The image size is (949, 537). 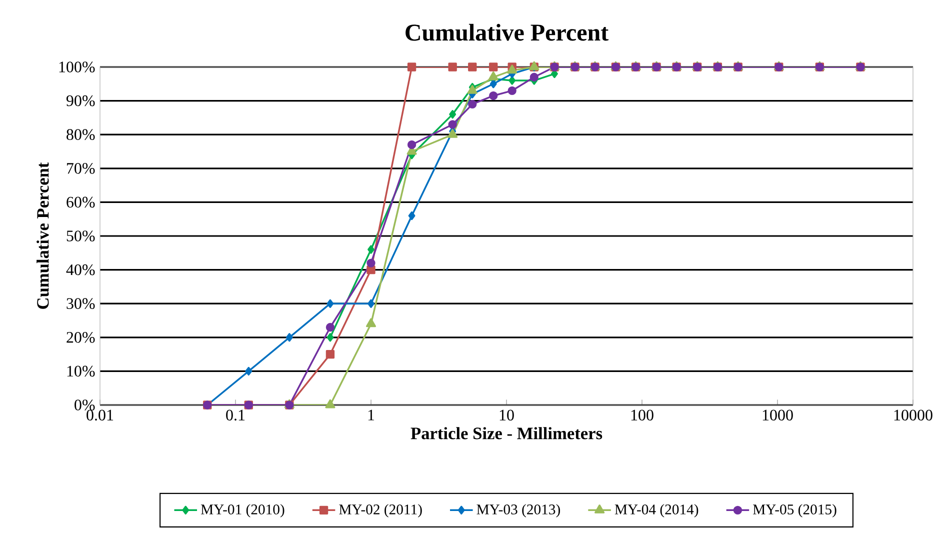 What do you see at coordinates (518, 511) in the screenshot?
I see `legend-label: MY-03 (2013)` at bounding box center [518, 511].